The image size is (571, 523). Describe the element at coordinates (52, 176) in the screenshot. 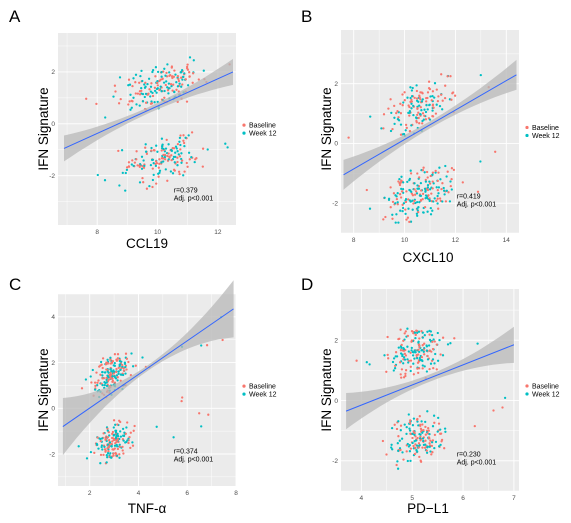

I see `y-tick-label: -2` at that location.